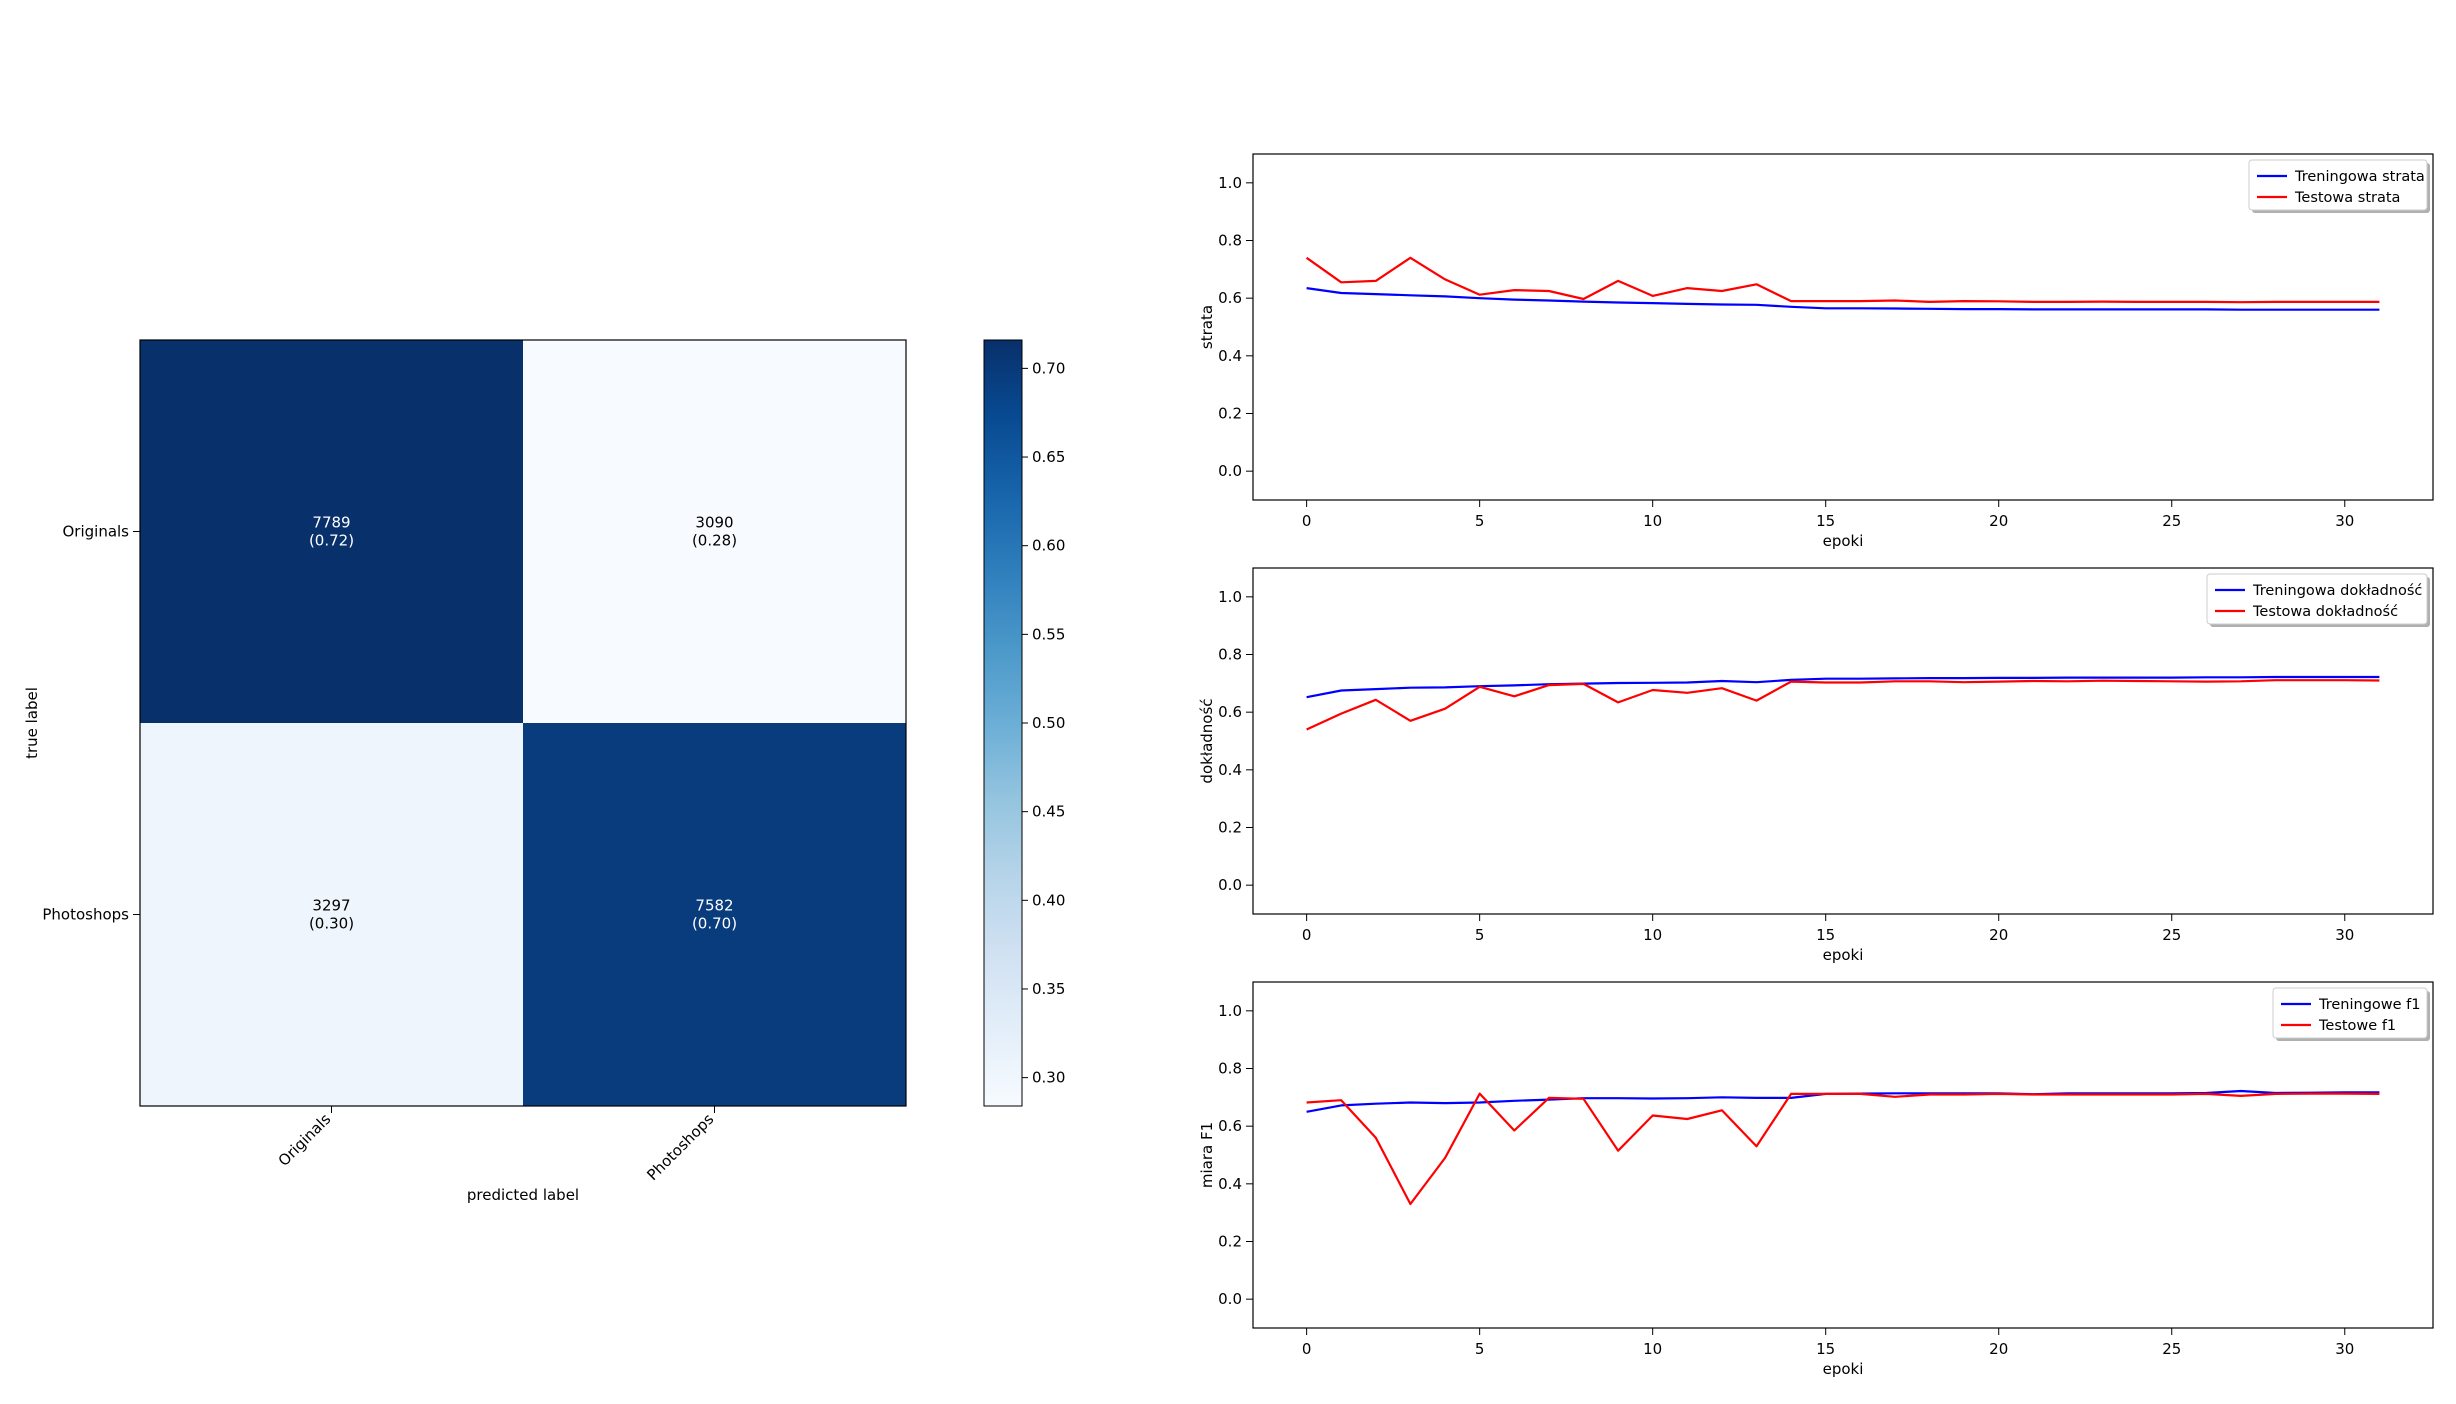 This screenshot has height=1404, width=2456. Describe the element at coordinates (1048, 900) in the screenshot. I see `colorbar-tick-label: 0.40` at that location.